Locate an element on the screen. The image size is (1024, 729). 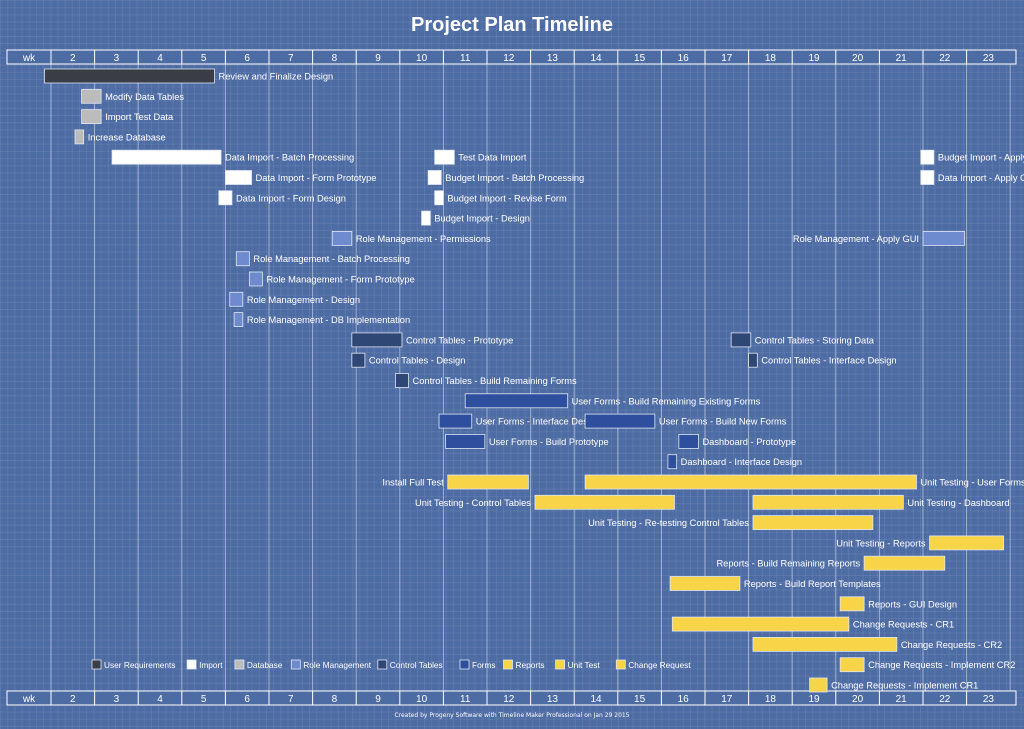
bottom-axis-tick-label: 2 is located at coordinates (73, 699).